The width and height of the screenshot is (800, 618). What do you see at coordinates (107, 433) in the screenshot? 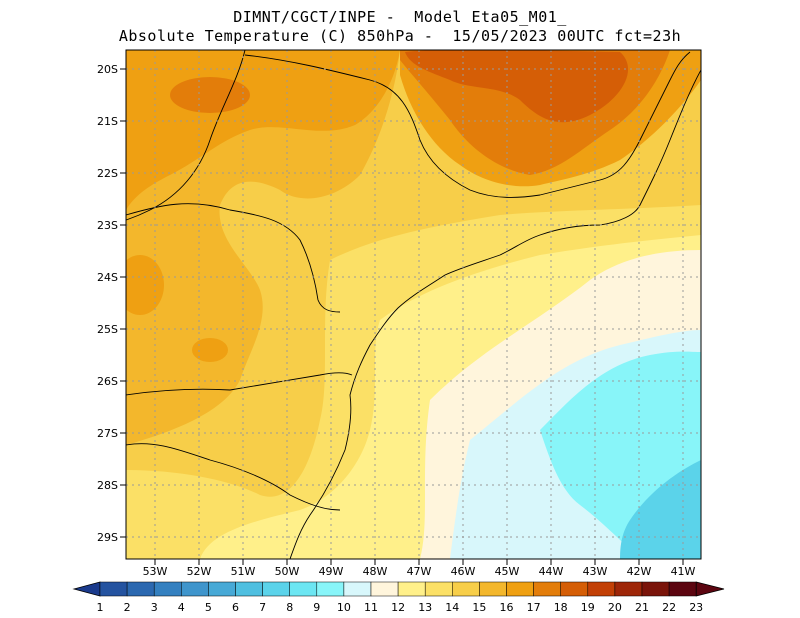
I see `lat-label-27s: 27S` at bounding box center [107, 433].